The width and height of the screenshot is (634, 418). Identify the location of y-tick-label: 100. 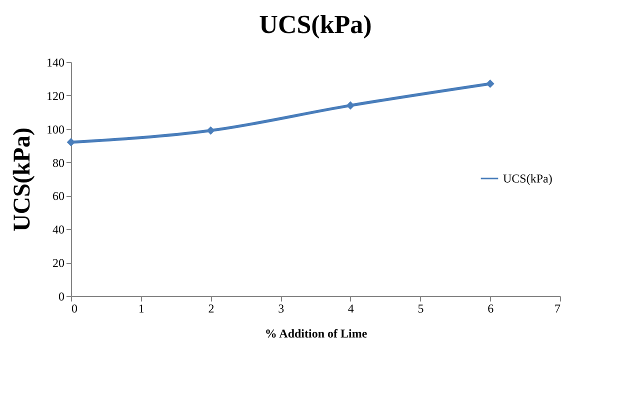
(55, 129).